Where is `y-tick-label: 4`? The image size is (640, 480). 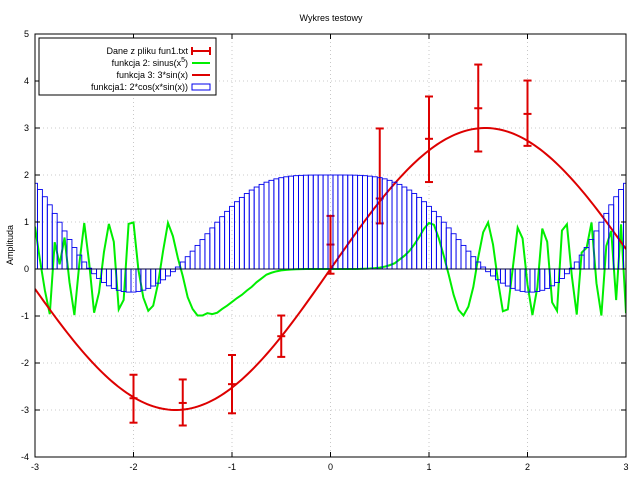 y-tick-label: 4 is located at coordinates (26, 81).